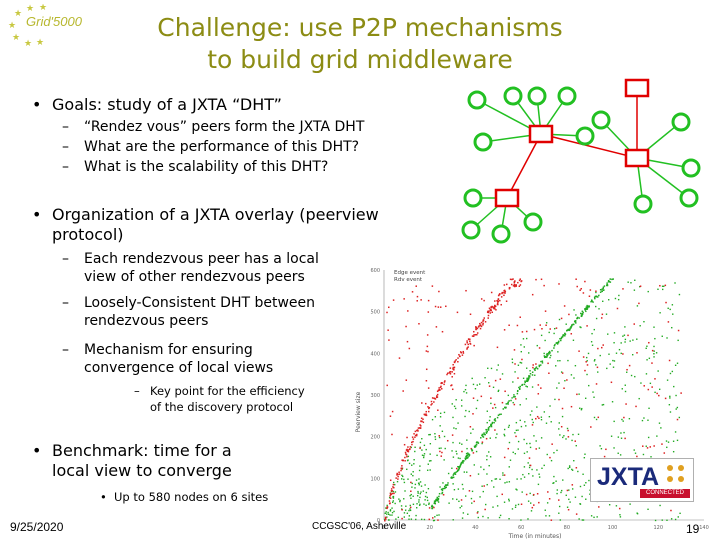  I want to click on x-tick-label: 40, so click(475, 528).